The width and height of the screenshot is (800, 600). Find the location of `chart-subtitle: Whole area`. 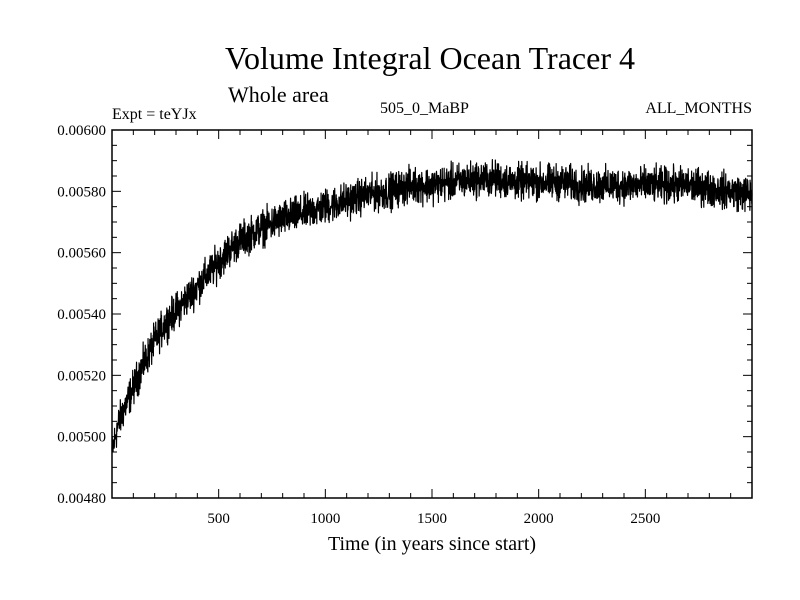

chart-subtitle: Whole area is located at coordinates (278, 94).